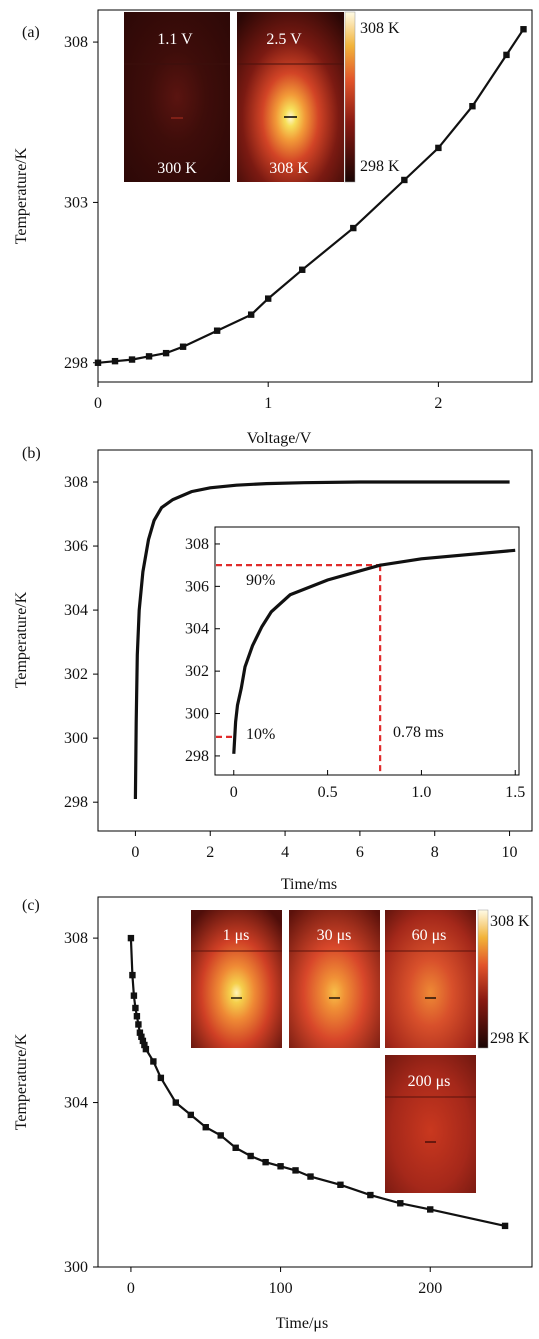 Image resolution: width=539 pixels, height=1339 pixels. Describe the element at coordinates (360, 852) in the screenshot. I see `panel-b-x-tick-label: 6` at that location.